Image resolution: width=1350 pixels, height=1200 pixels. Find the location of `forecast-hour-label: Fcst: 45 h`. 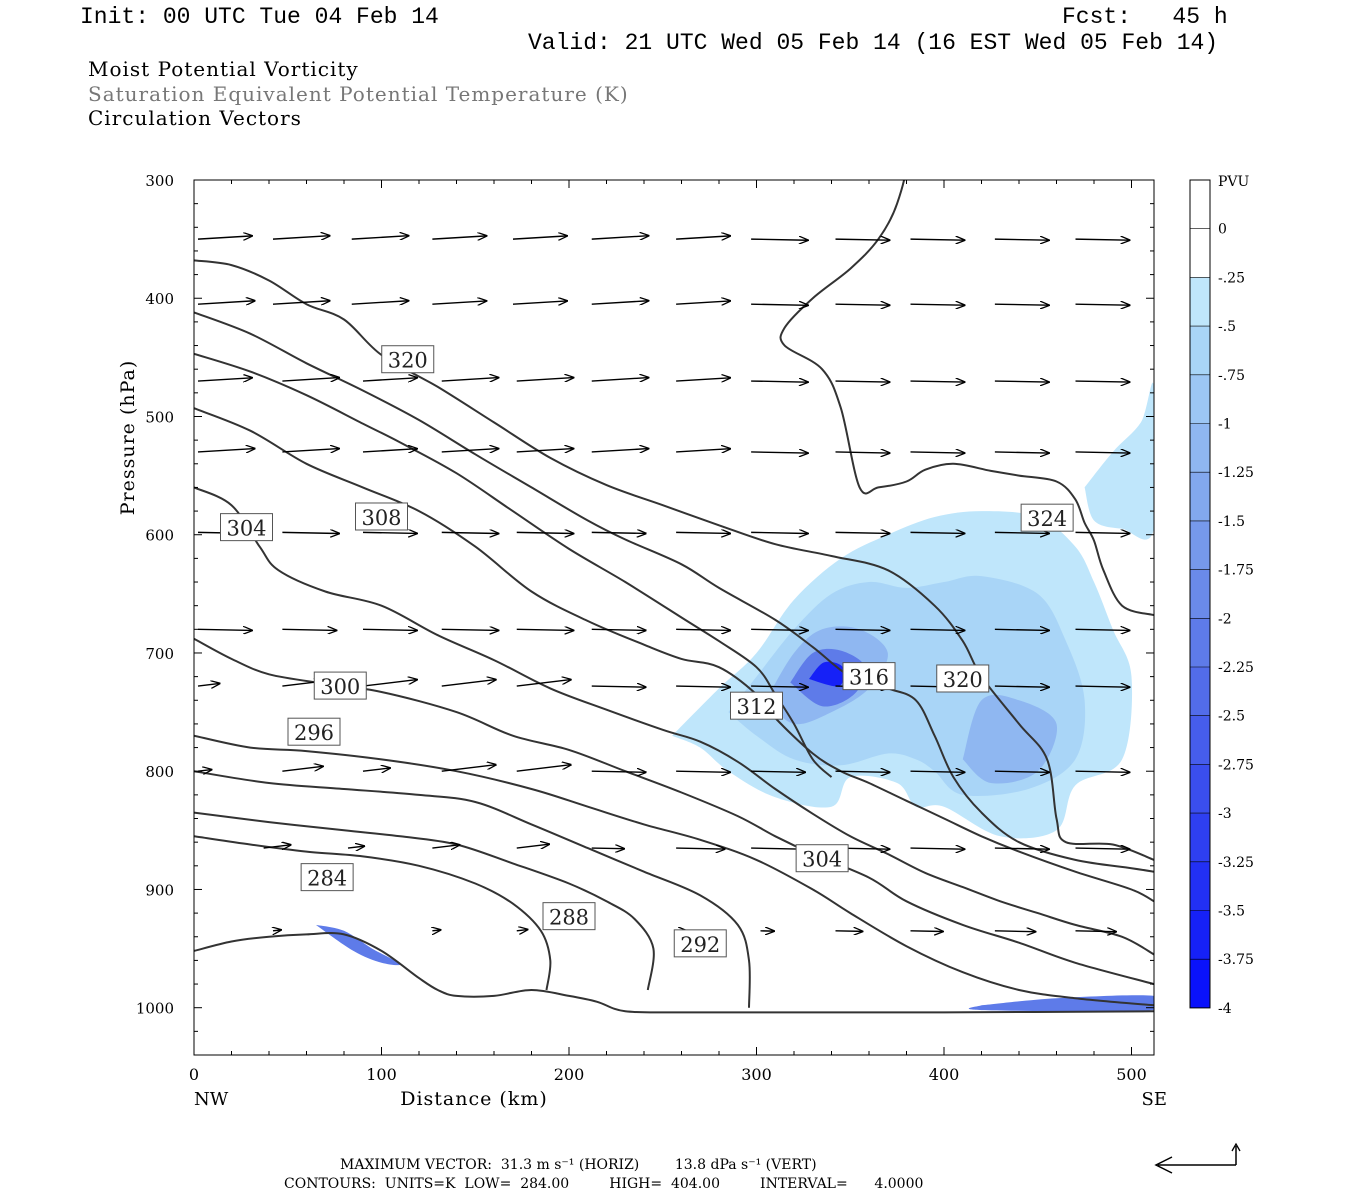

forecast-hour-label: Fcst: 45 h is located at coordinates (1145, 17).